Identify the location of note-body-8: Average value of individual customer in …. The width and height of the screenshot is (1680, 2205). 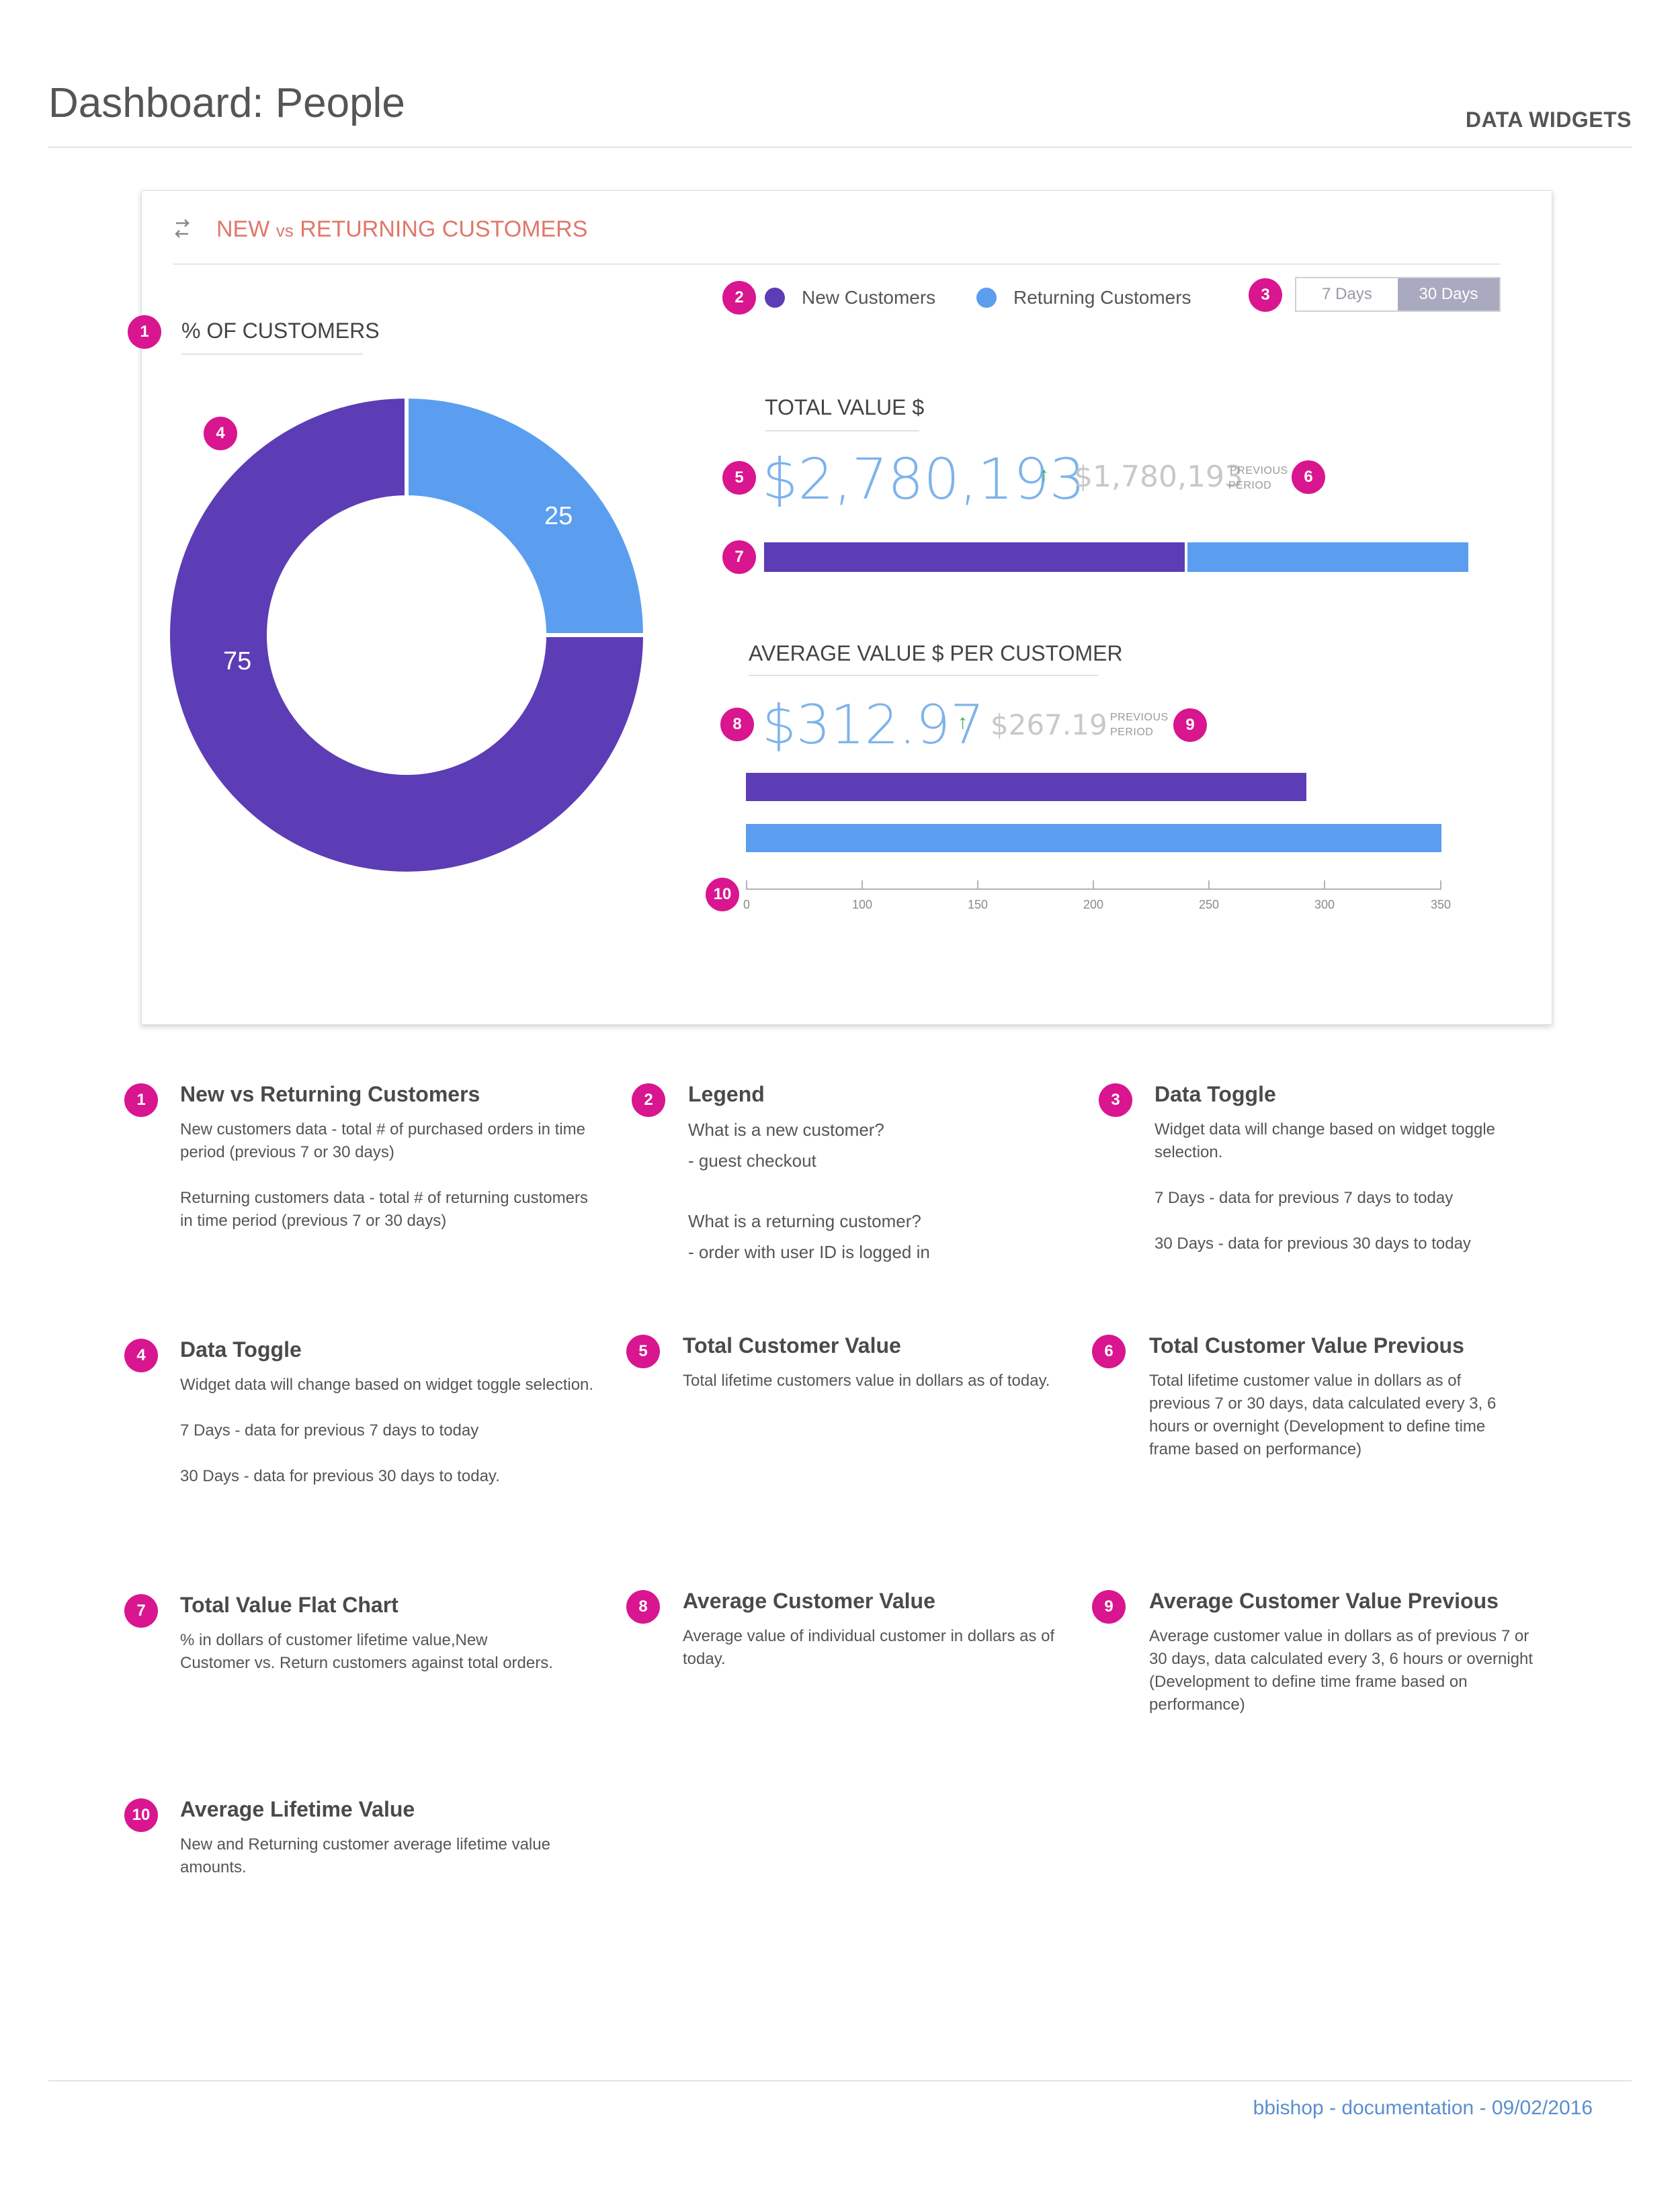
(871, 1648).